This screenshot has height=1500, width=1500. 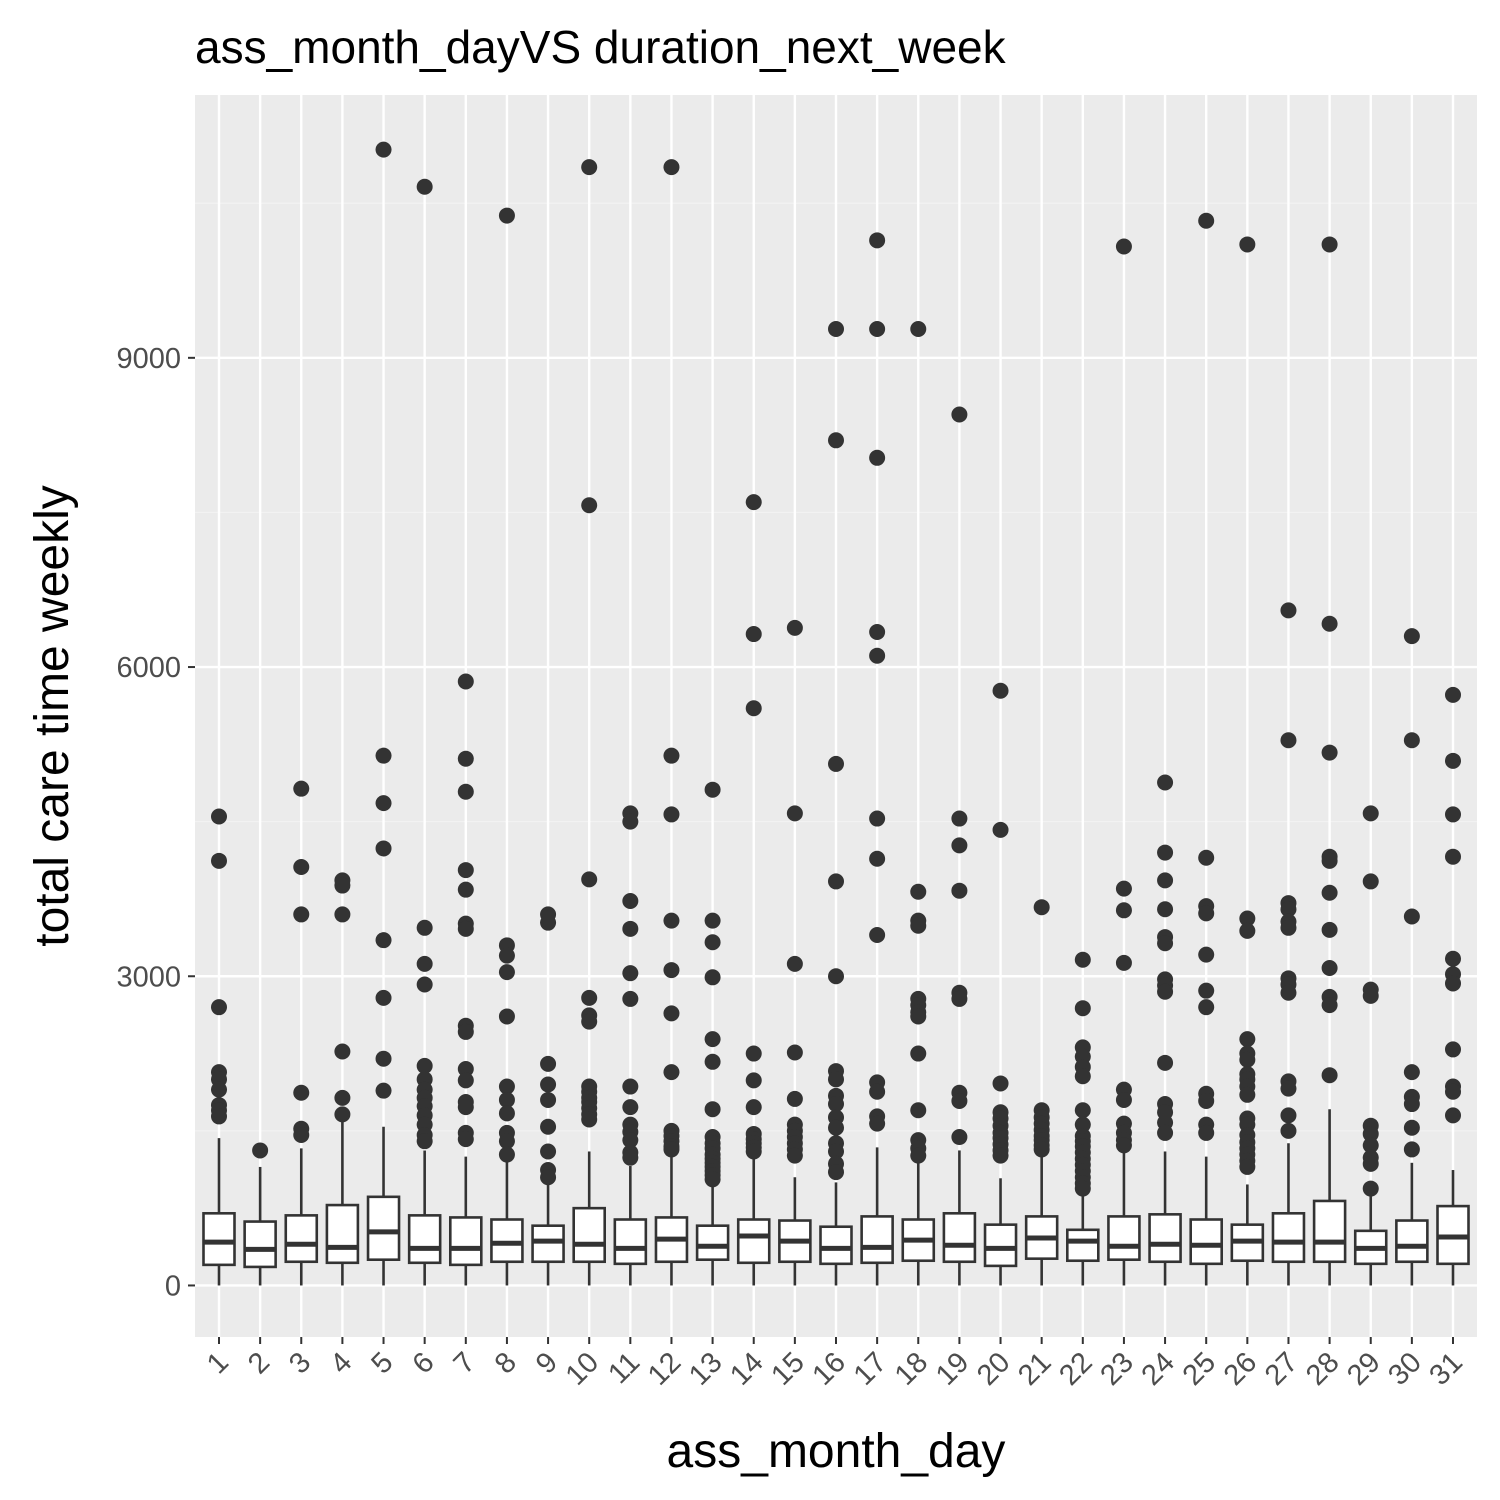 I want to click on y-tick-label: 9000, so click(x=148, y=359).